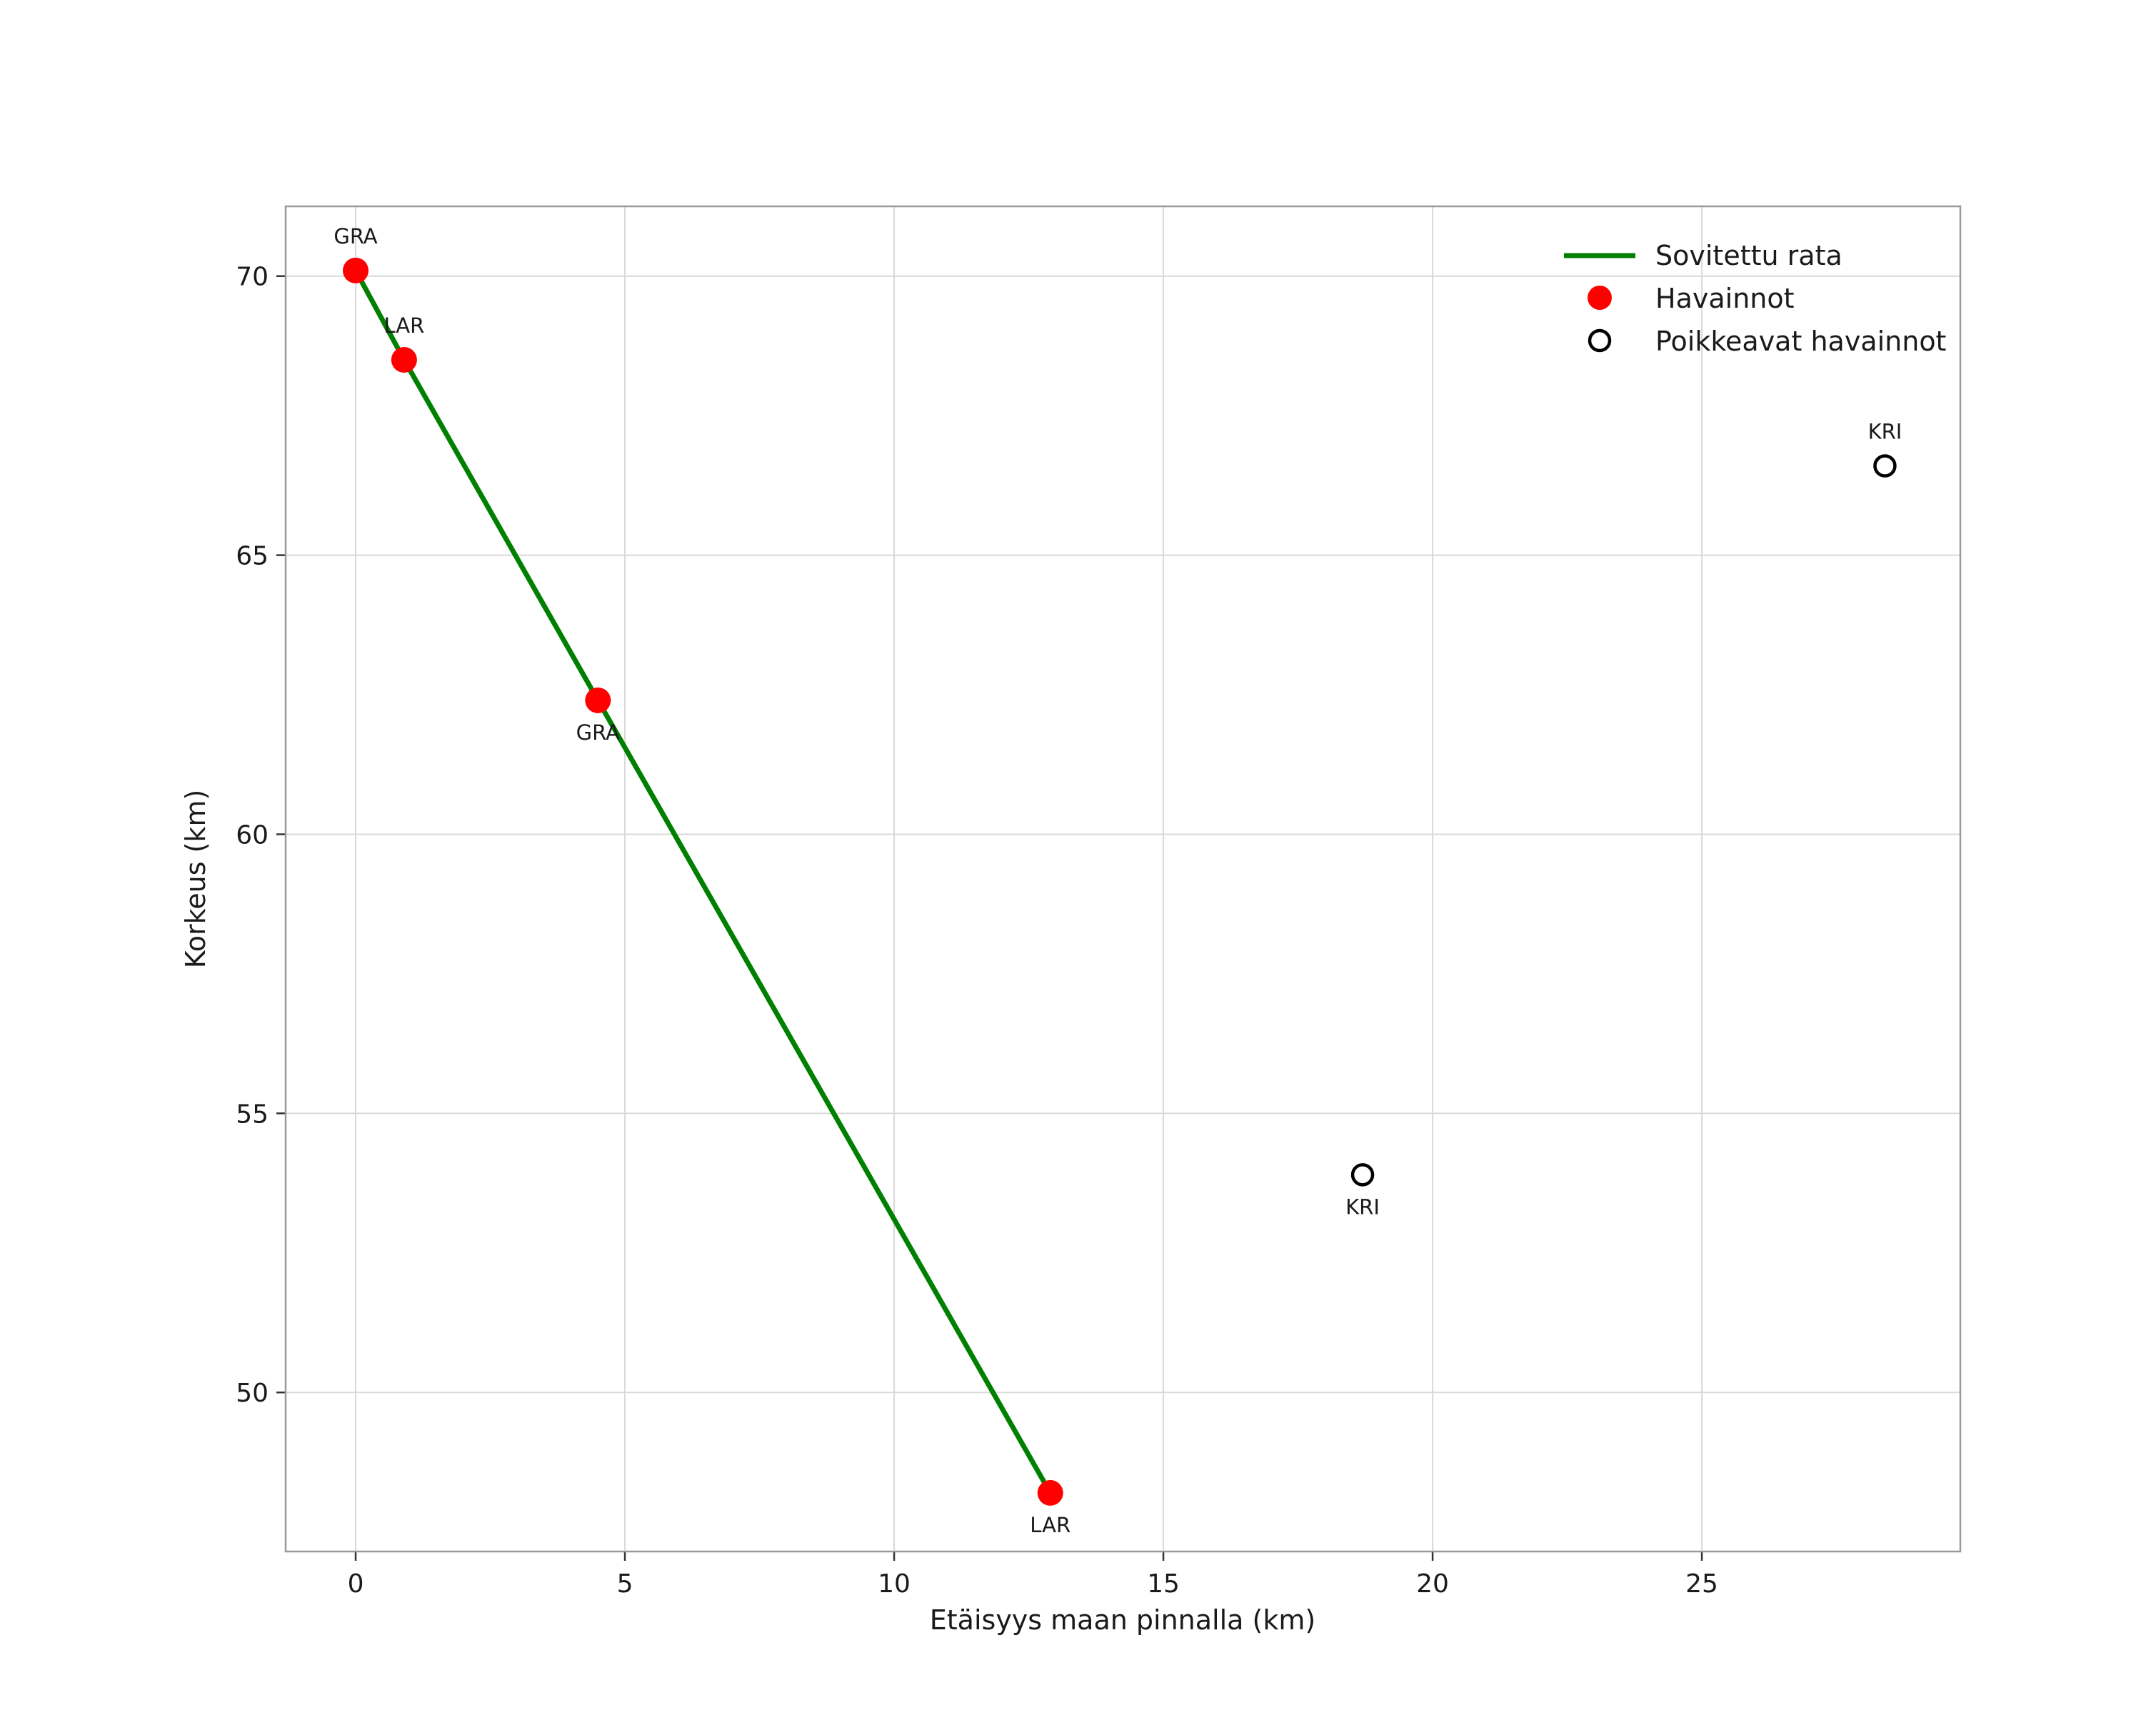  What do you see at coordinates (625, 1584) in the screenshot?
I see `x-tick-label: 5` at bounding box center [625, 1584].